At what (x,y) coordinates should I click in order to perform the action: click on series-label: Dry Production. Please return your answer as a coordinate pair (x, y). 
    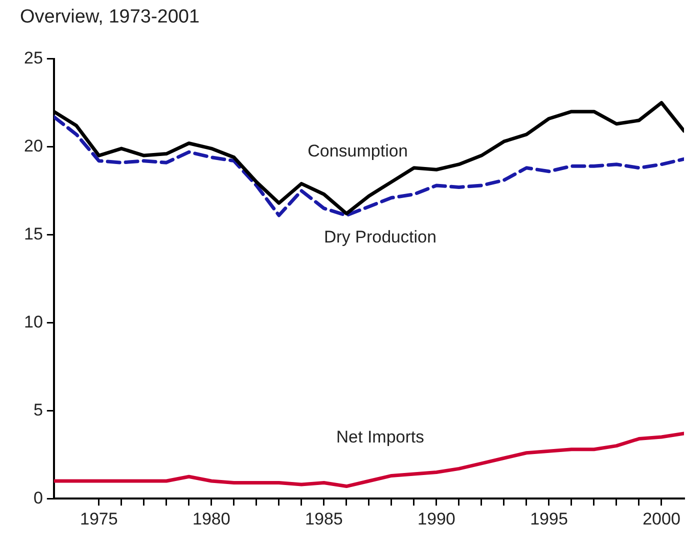
    Looking at the image, I should click on (380, 236).